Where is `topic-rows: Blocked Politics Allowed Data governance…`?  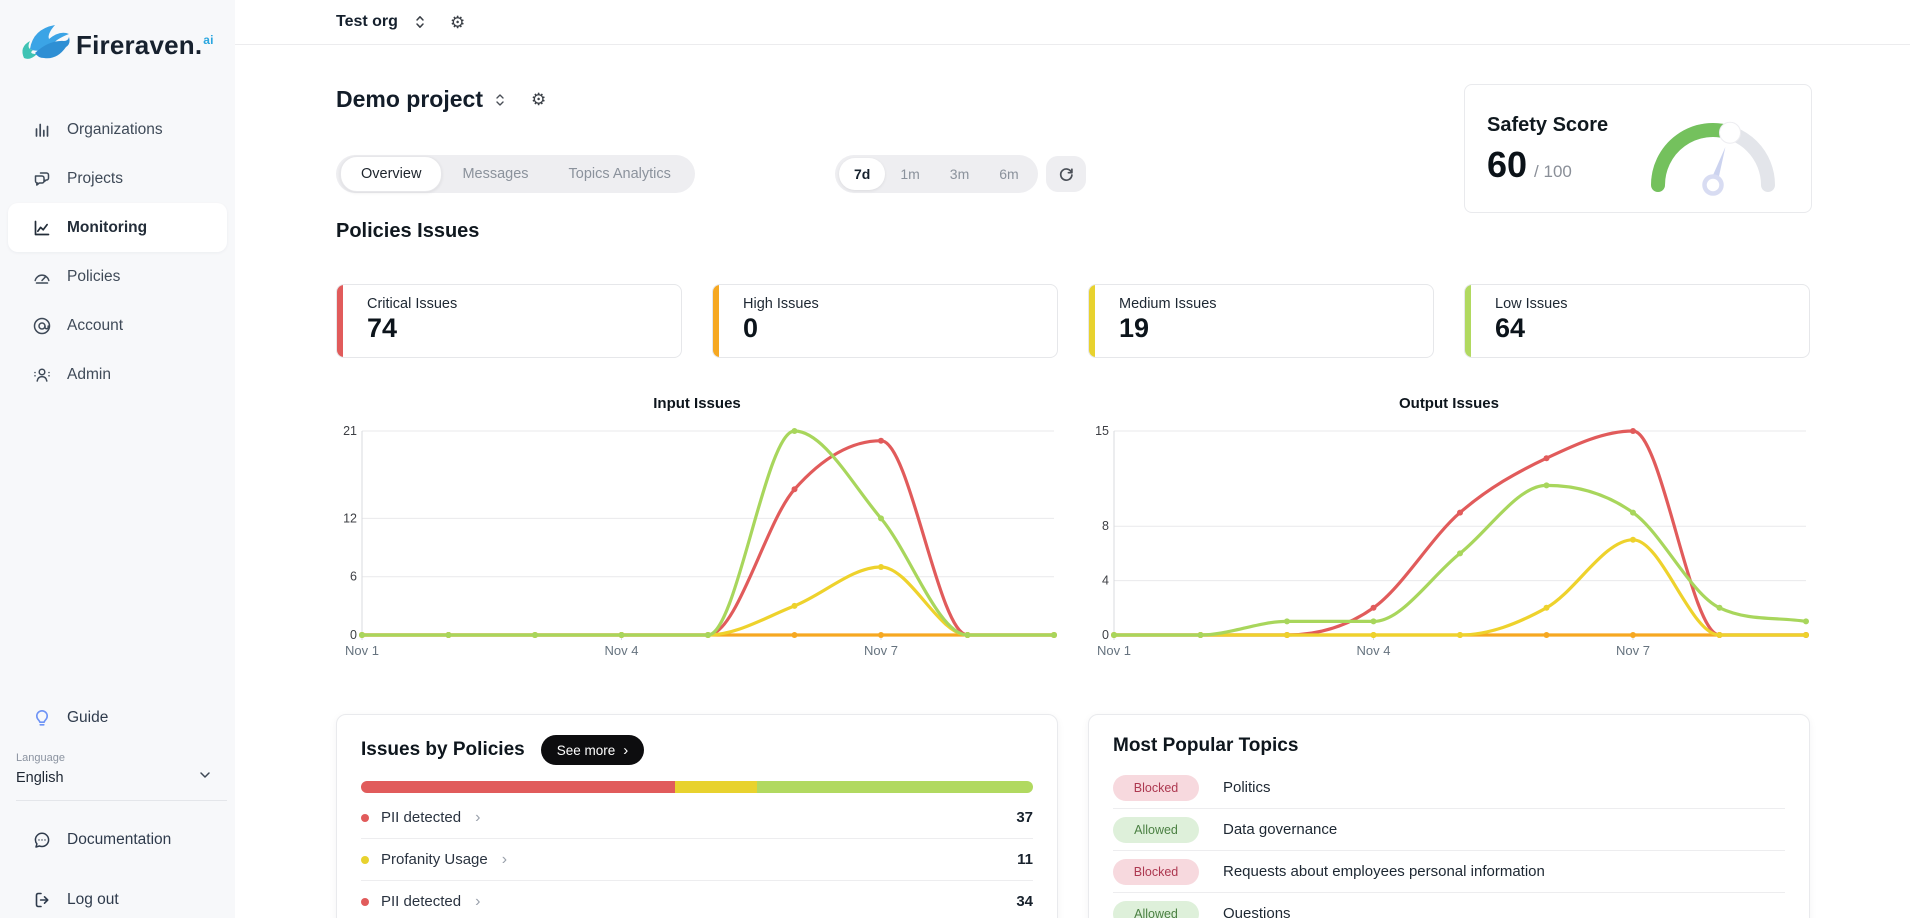 topic-rows: Blocked Politics Allowed Data governance… is located at coordinates (1449, 842).